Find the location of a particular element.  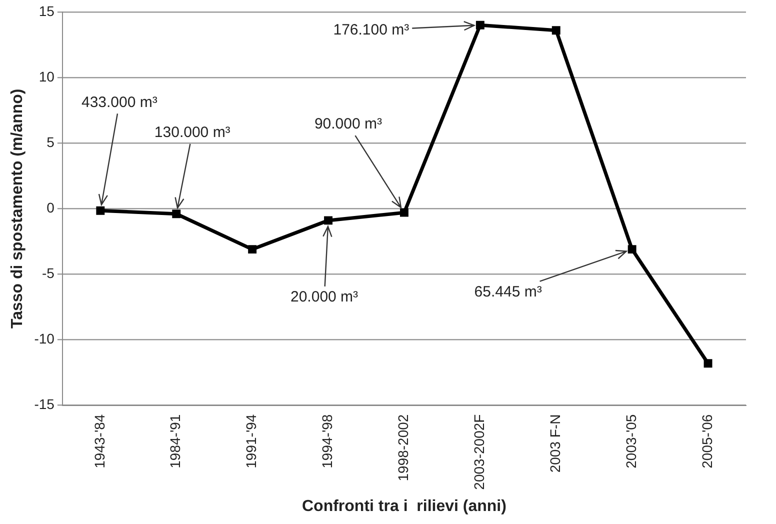

y-tick-label: -5 is located at coordinates (48, 273).